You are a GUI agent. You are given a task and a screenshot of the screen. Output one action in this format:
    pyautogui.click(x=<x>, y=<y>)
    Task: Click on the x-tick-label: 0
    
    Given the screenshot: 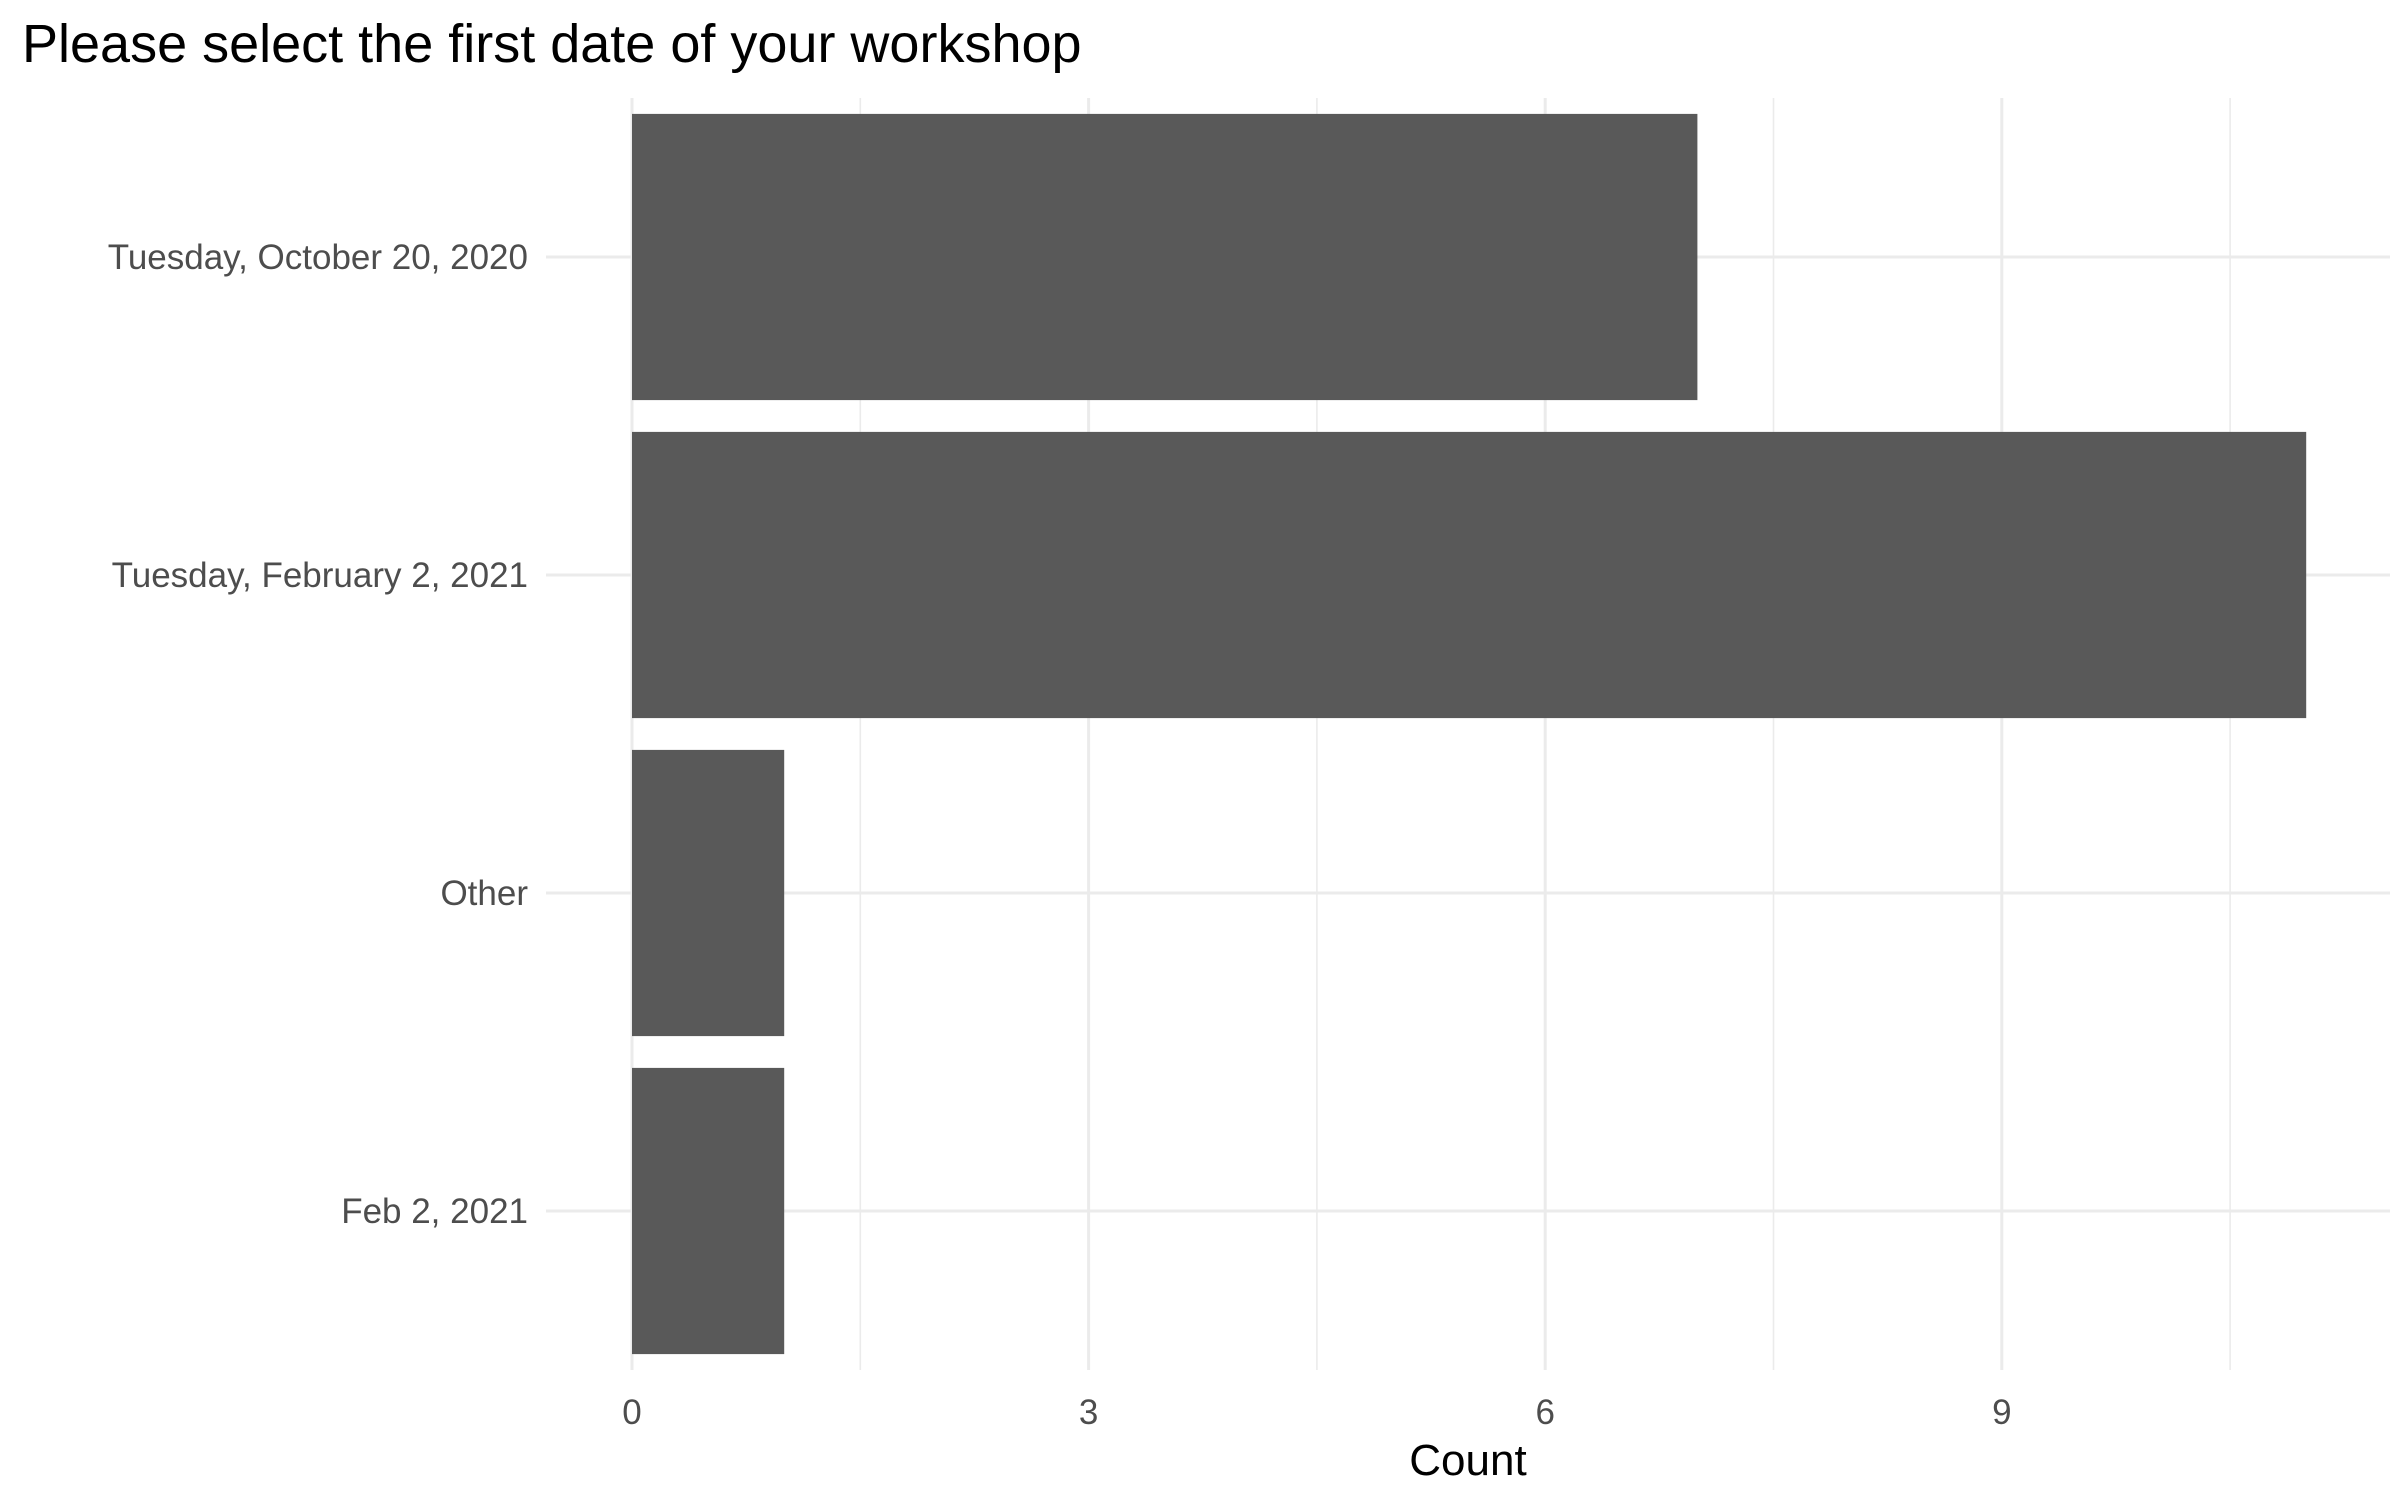 What is the action you would take?
    pyautogui.click(x=631, y=1412)
    